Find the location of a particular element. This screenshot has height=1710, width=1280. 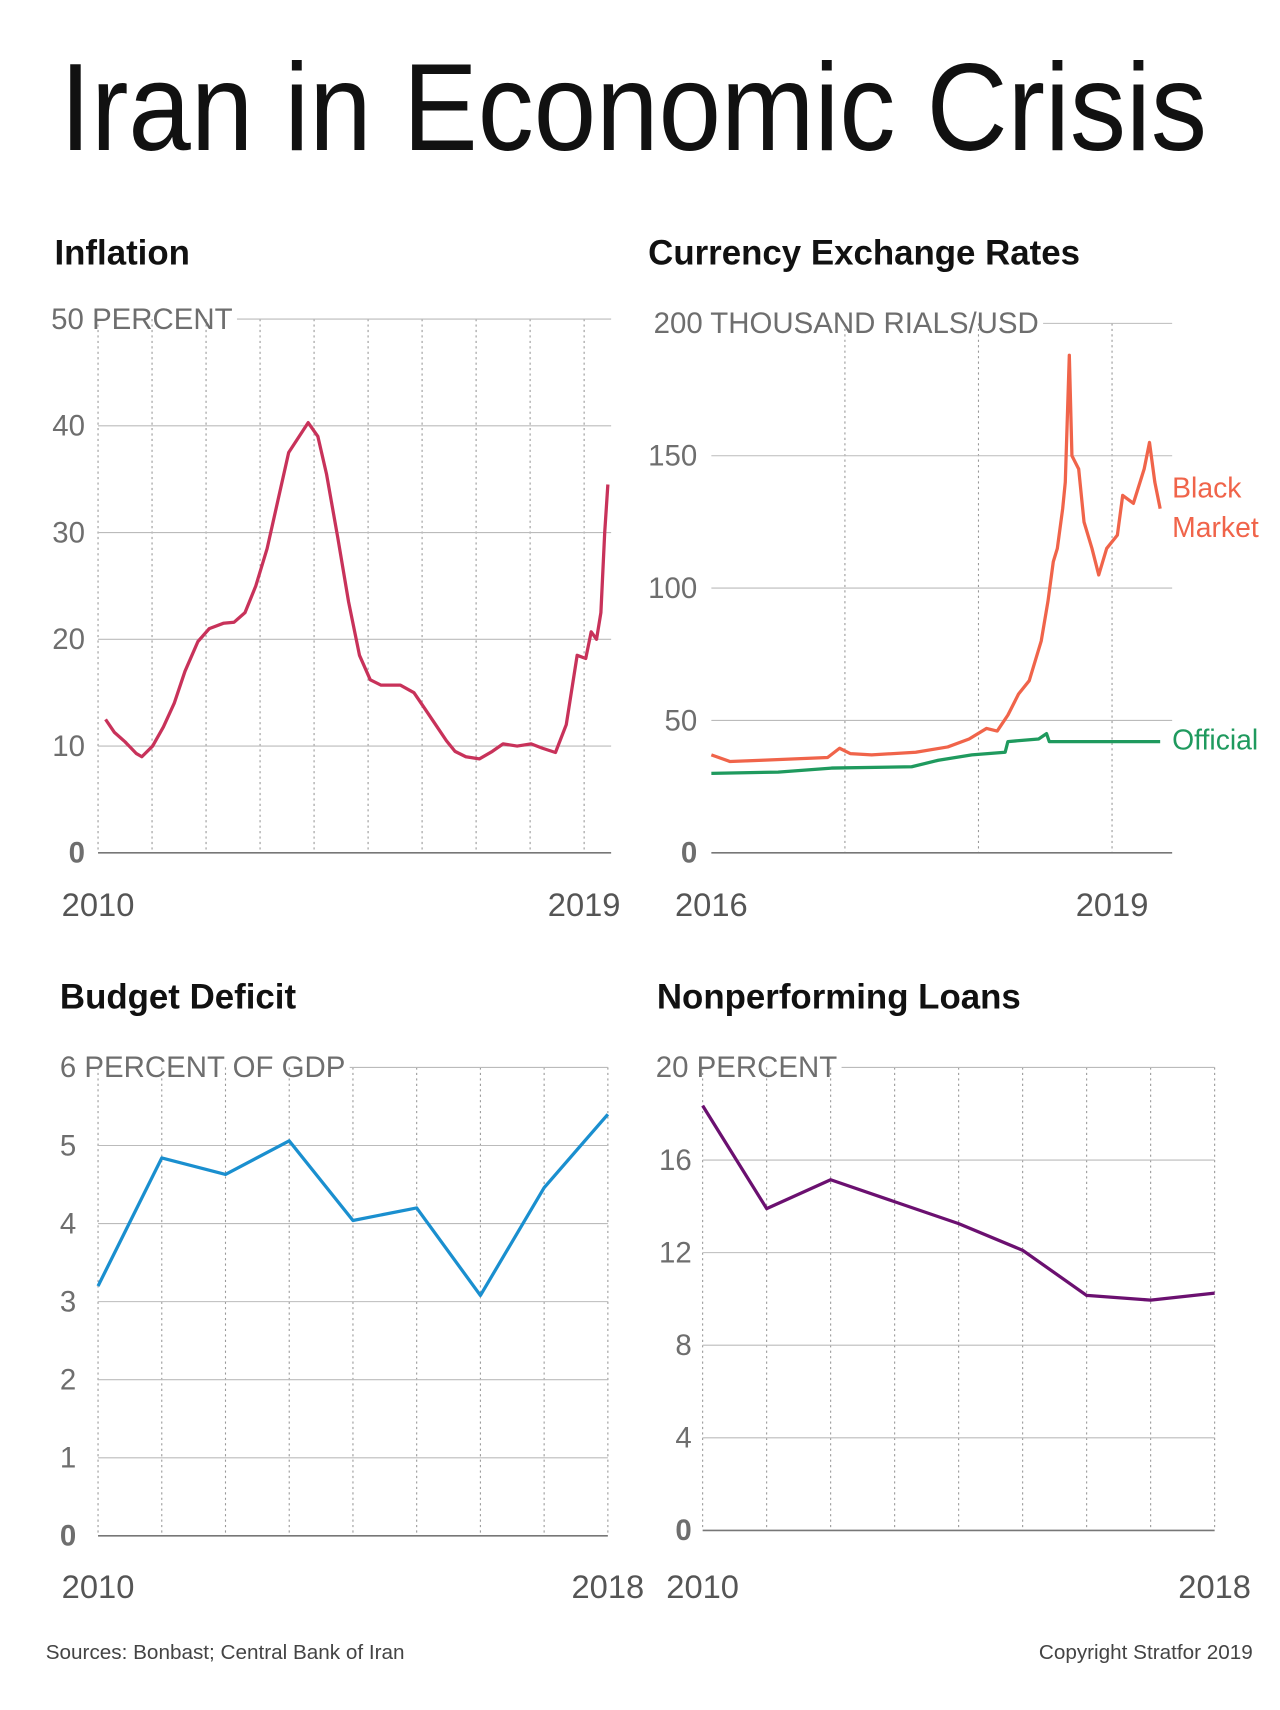

y-tick-label: 30 is located at coordinates (68, 532).